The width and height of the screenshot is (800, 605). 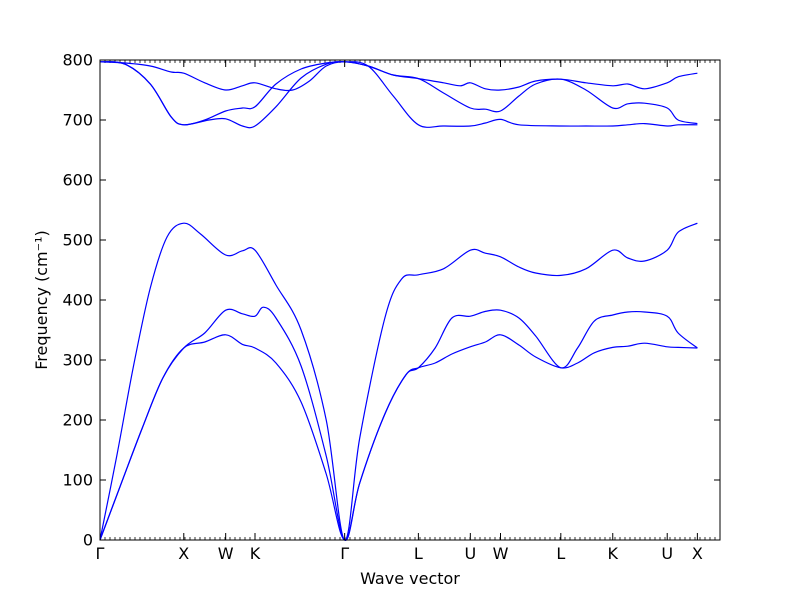 What do you see at coordinates (410, 578) in the screenshot?
I see `x-axis-title: Wave vector` at bounding box center [410, 578].